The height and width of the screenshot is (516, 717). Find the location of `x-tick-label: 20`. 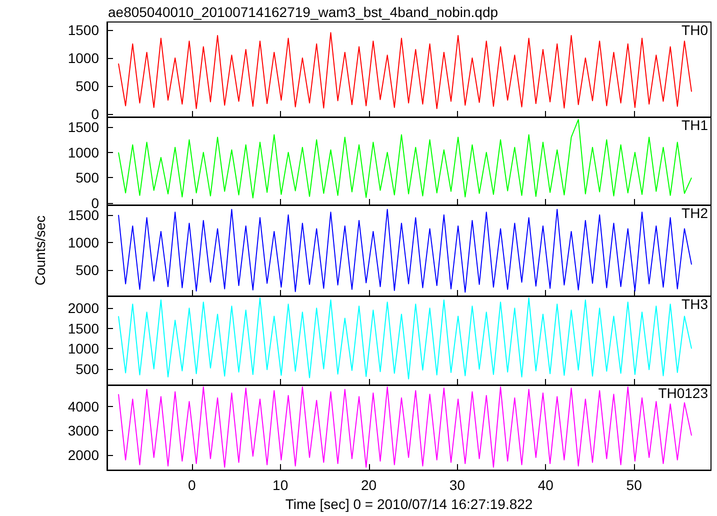

x-tick-label: 20 is located at coordinates (368, 485).